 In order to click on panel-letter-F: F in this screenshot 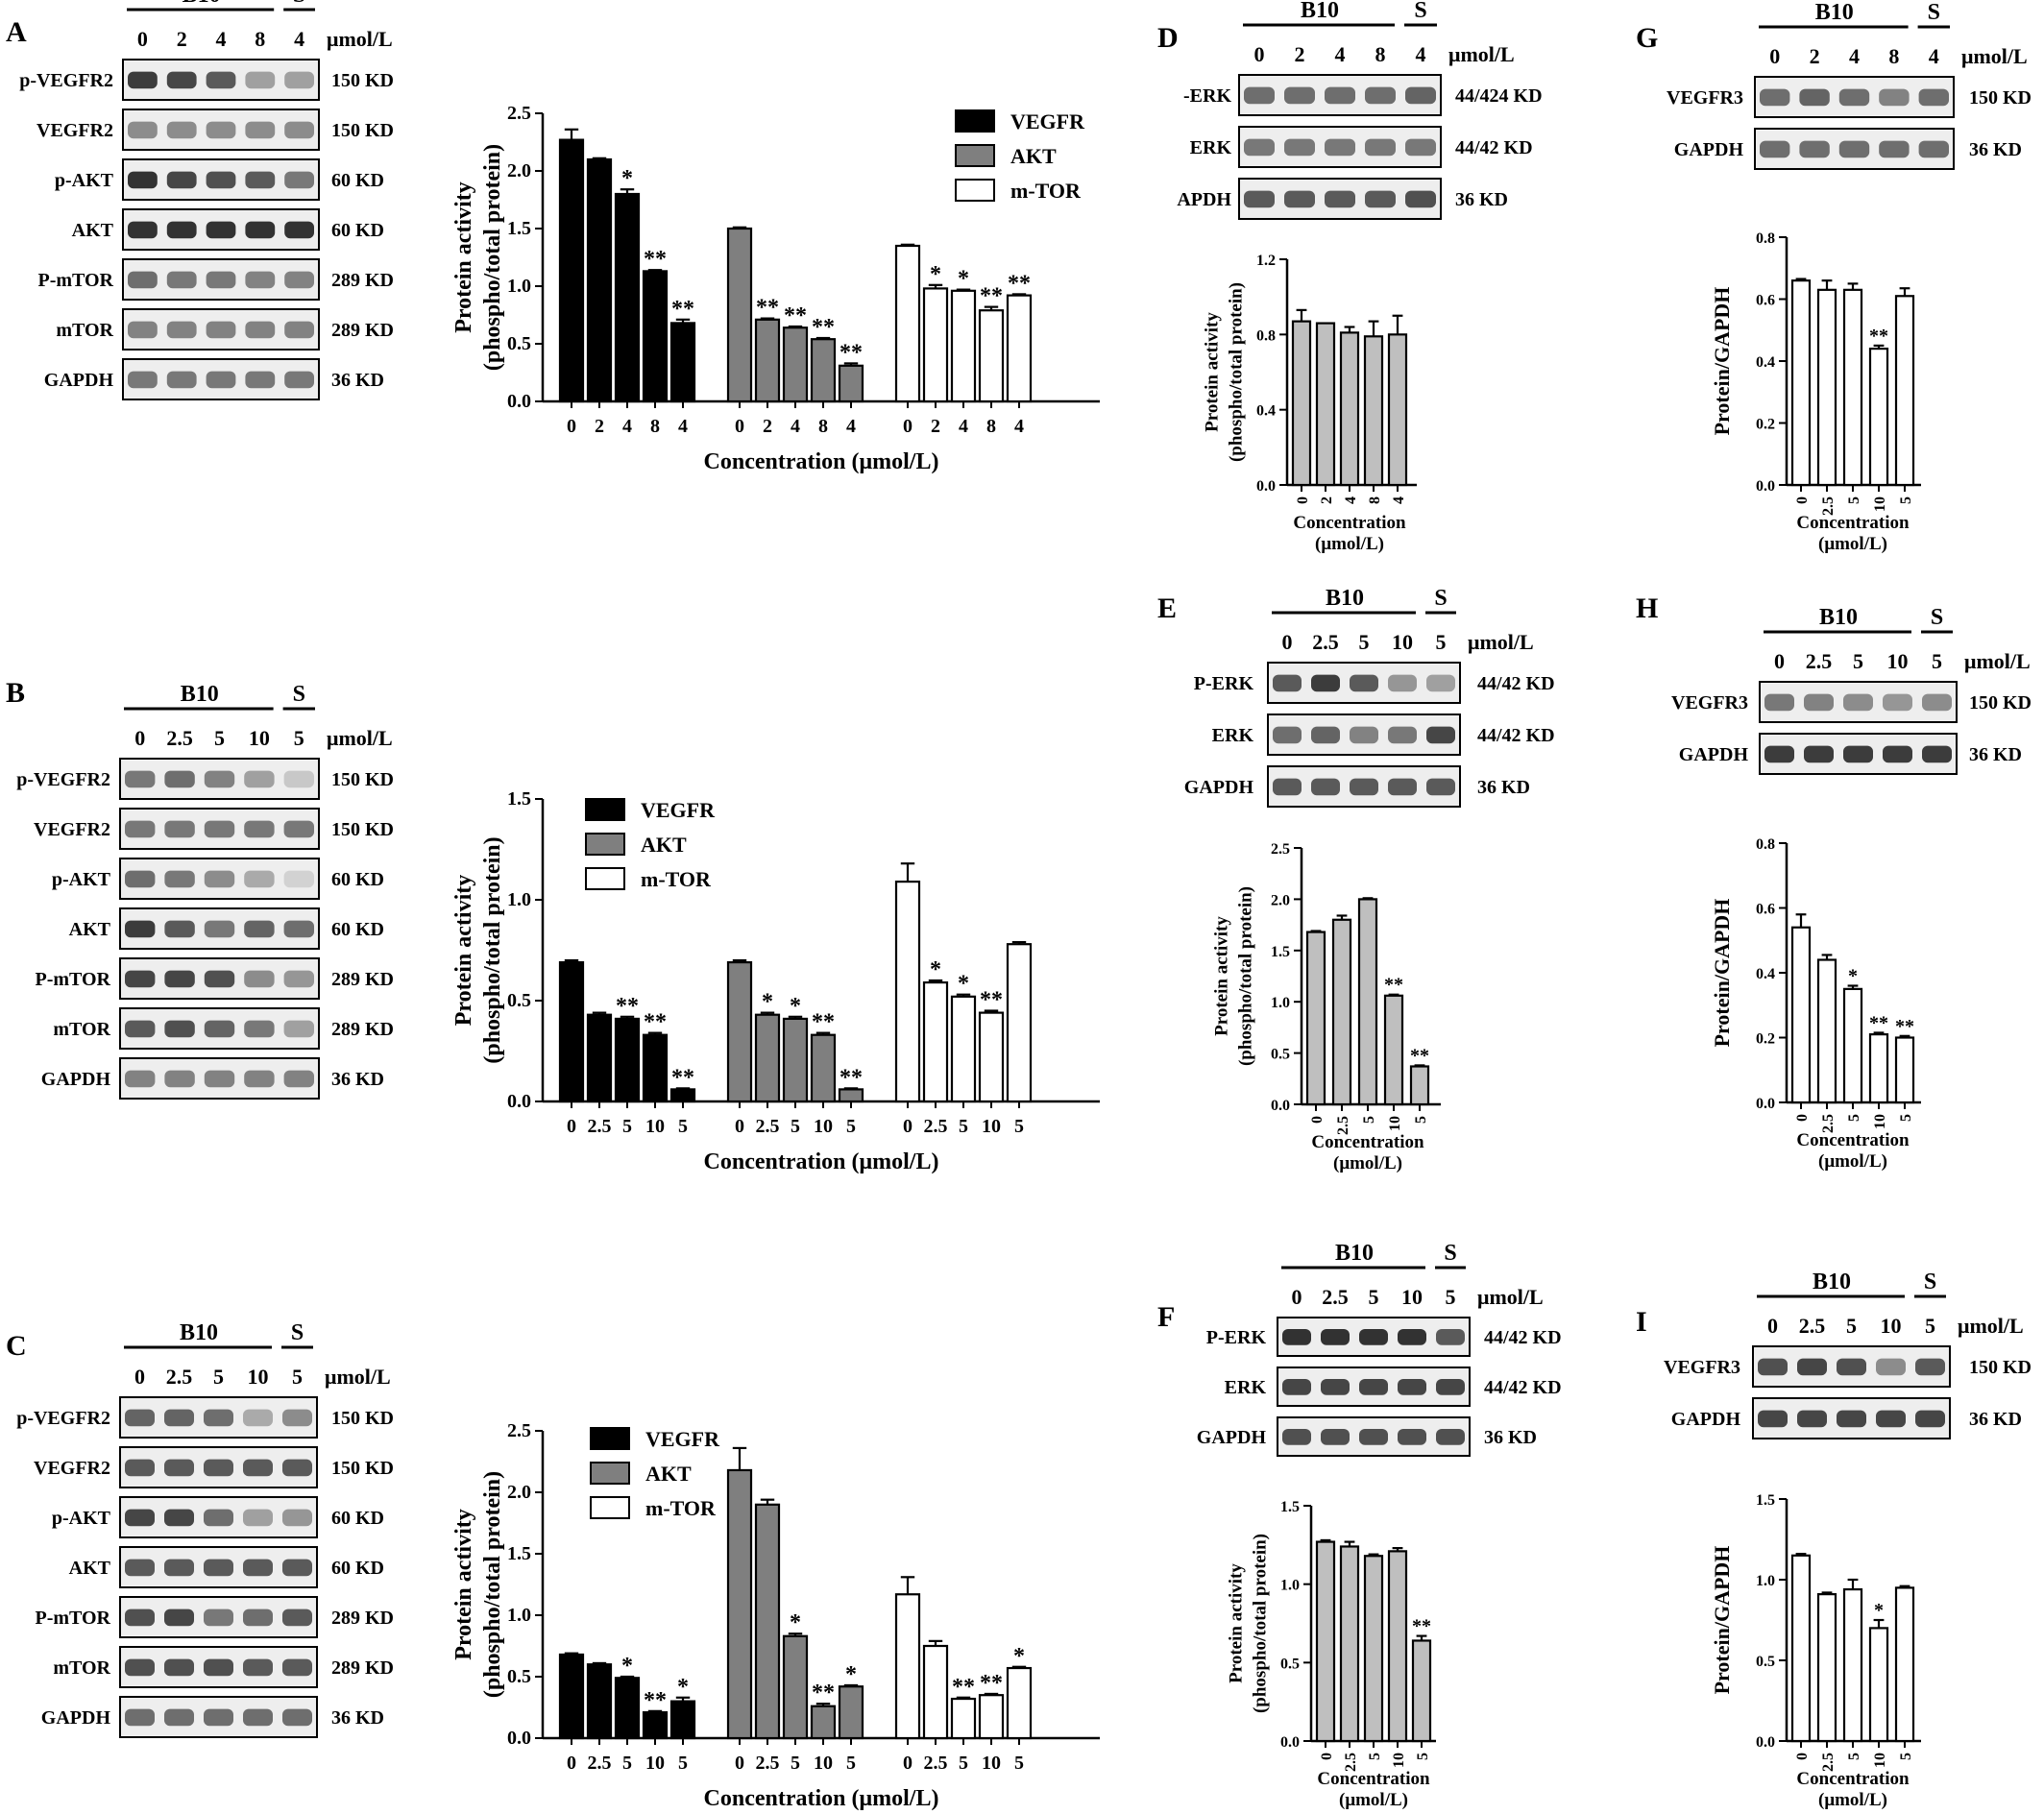, I will do `click(1166, 1317)`.